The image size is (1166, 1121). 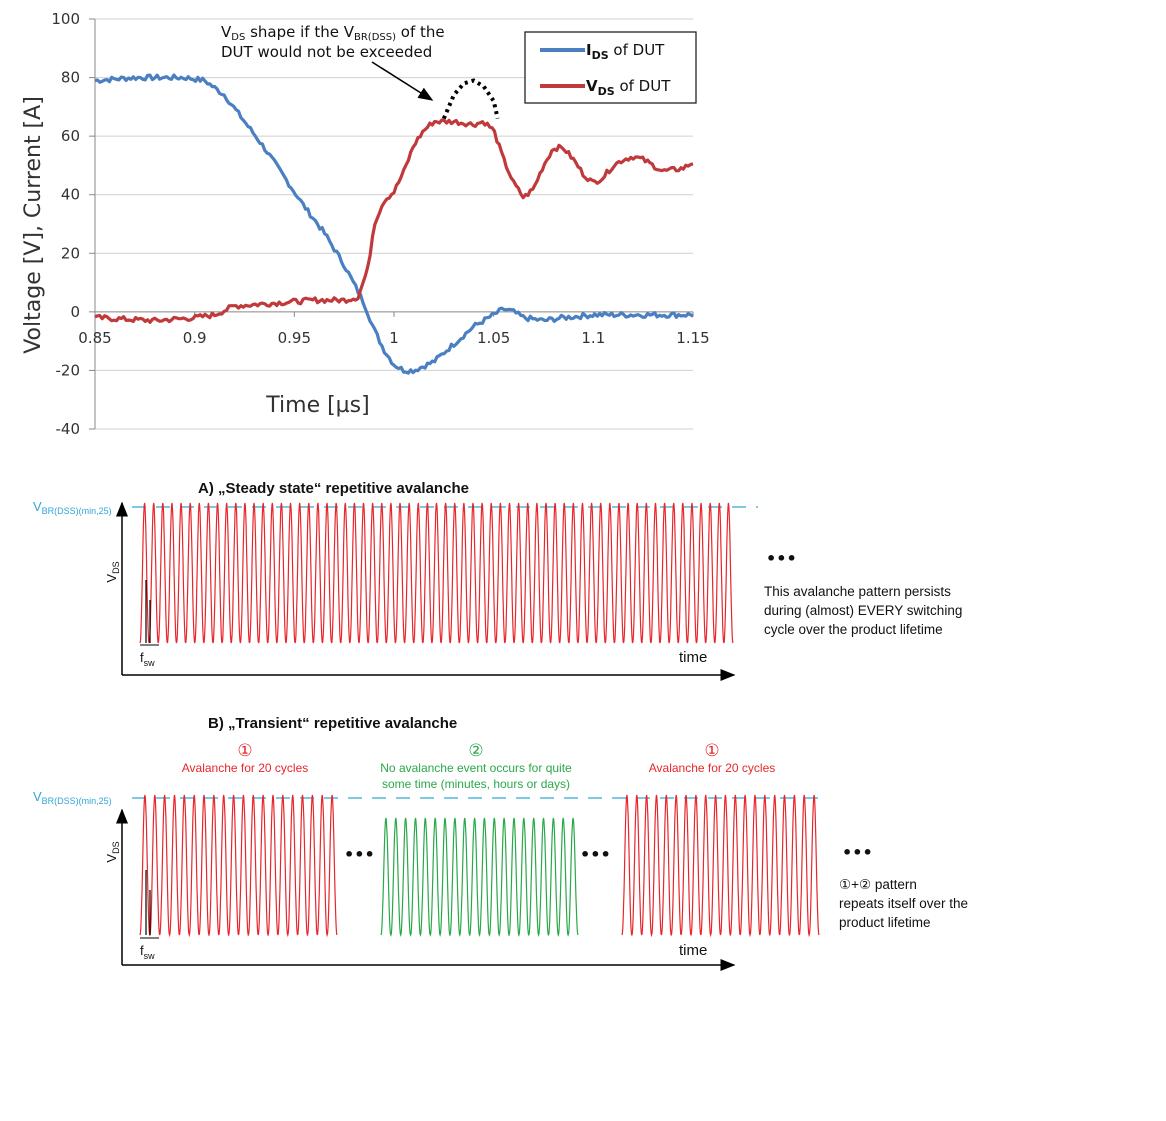 I want to click on panel-b-note-line-2: repeats itself over the, so click(x=903, y=903).